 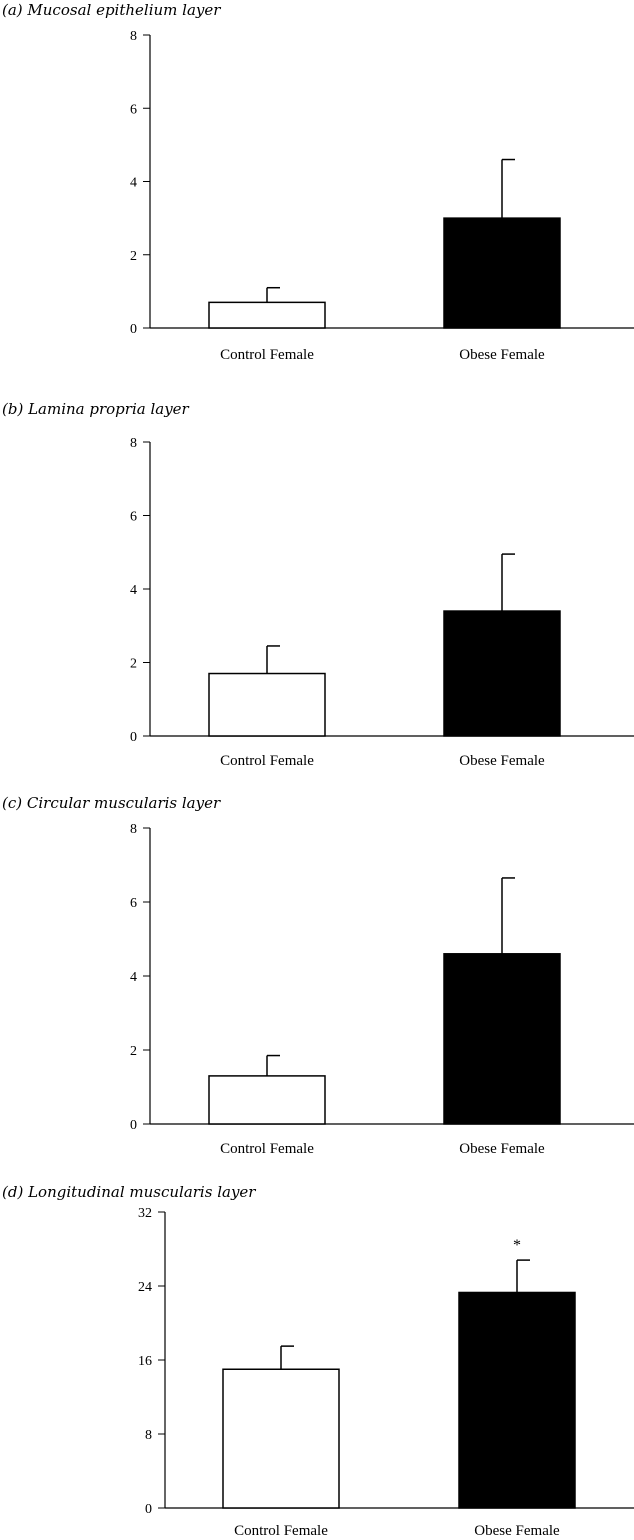 I want to click on y-tick-label: 24, so click(x=145, y=1287).